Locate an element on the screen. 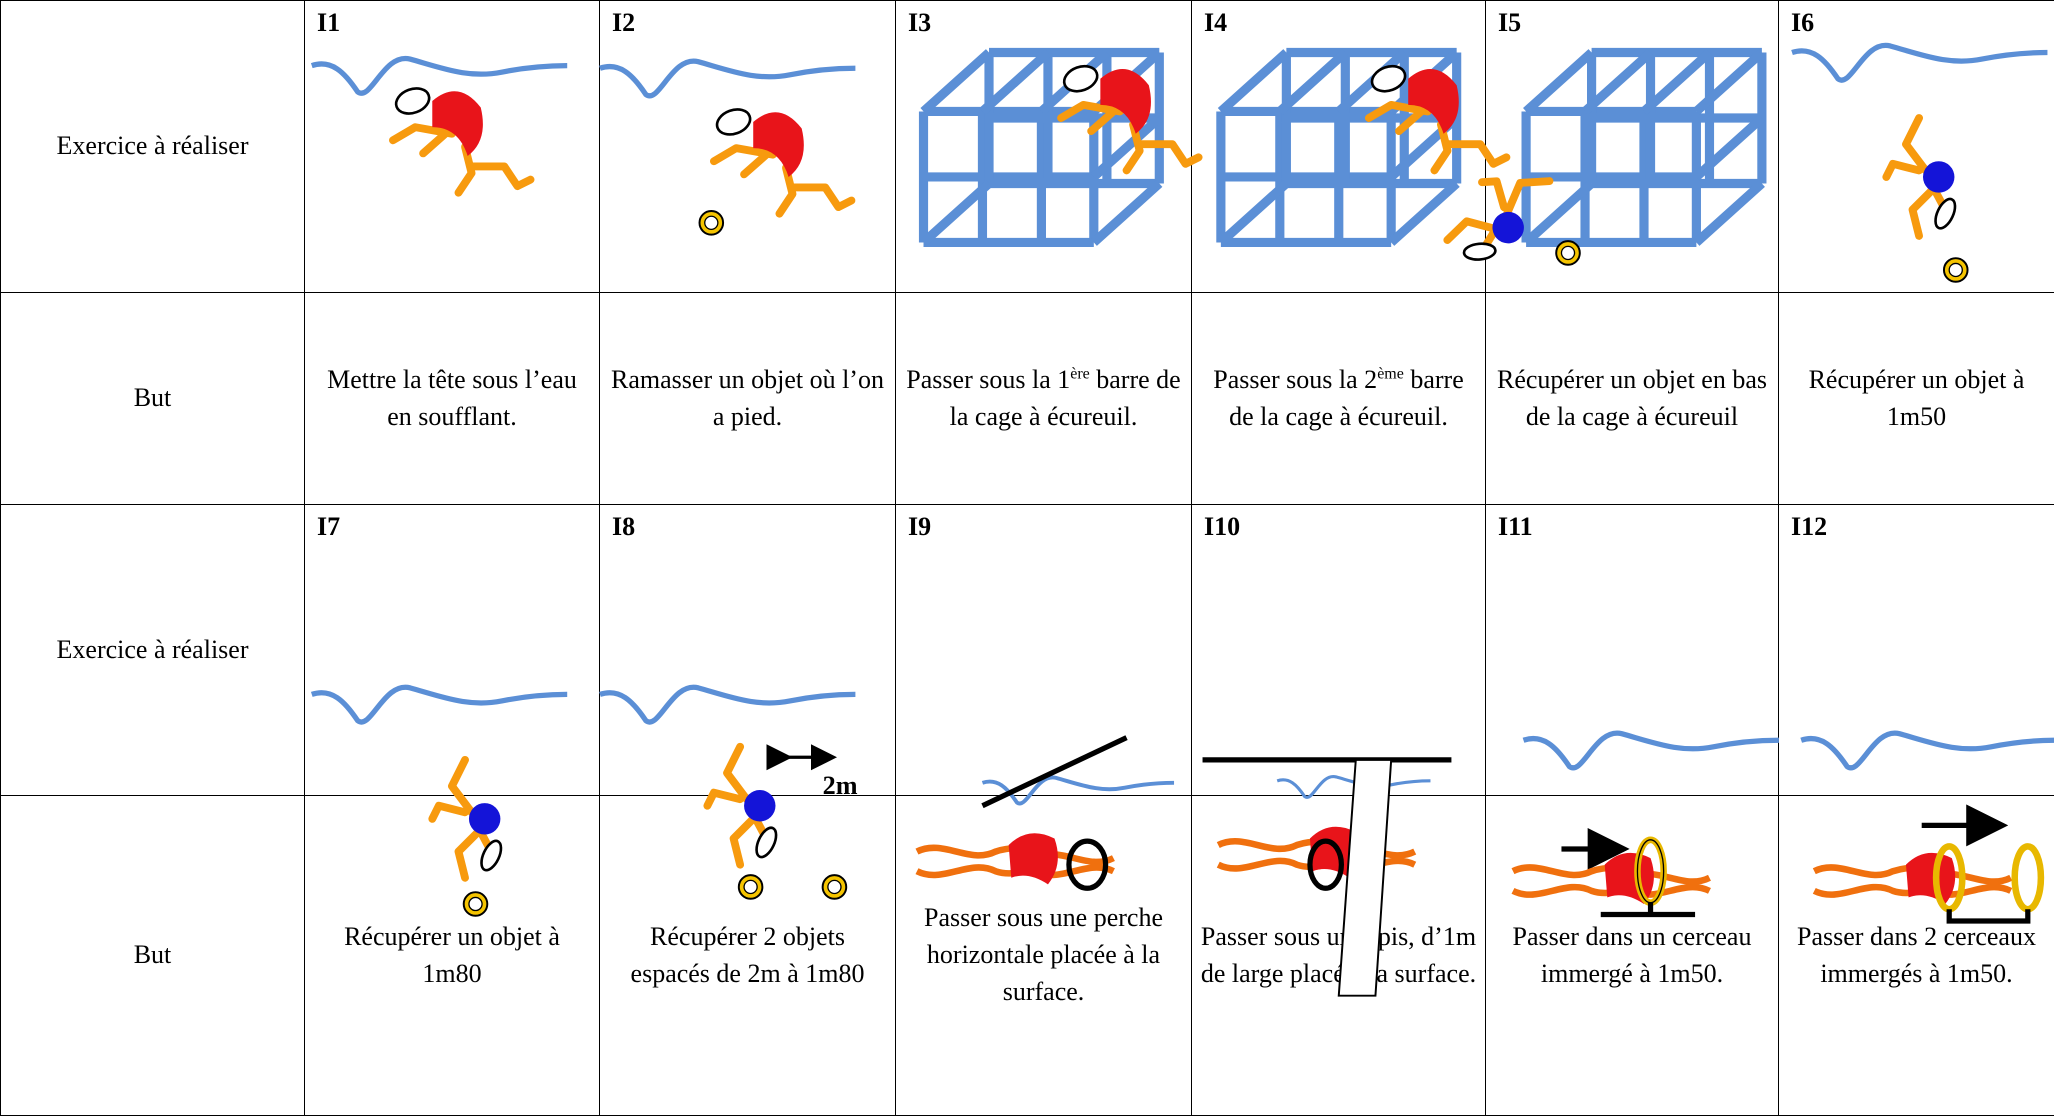  exercise-id: I3 is located at coordinates (1044, 147).